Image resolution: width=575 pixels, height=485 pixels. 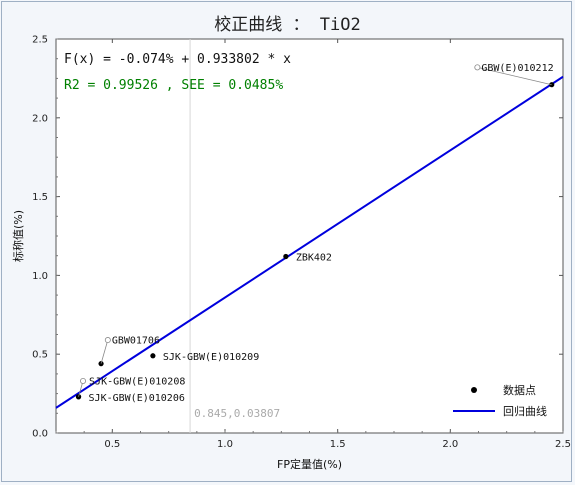 What do you see at coordinates (517, 68) in the screenshot?
I see `point-label: GBW(E)010212` at bounding box center [517, 68].